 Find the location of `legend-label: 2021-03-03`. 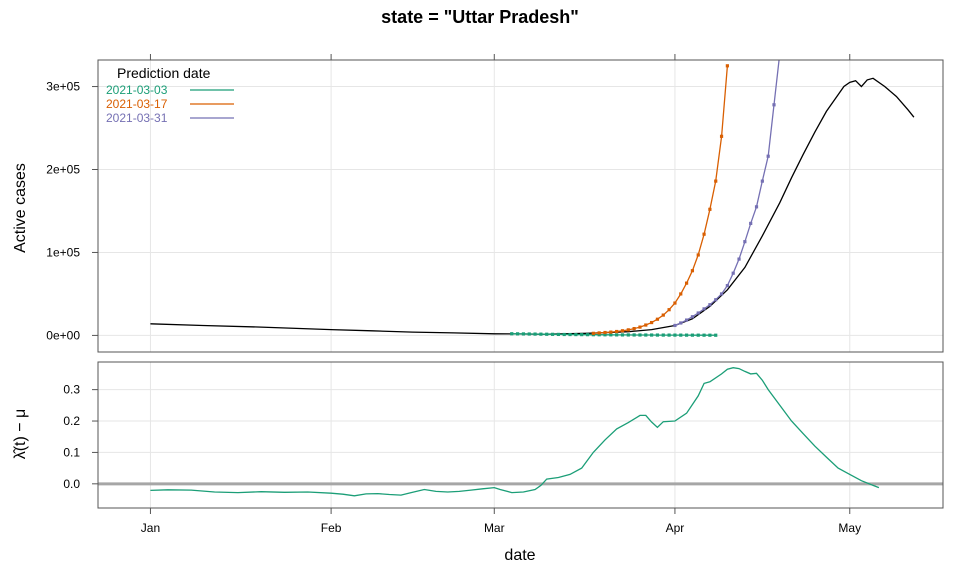

legend-label: 2021-03-03 is located at coordinates (137, 90).